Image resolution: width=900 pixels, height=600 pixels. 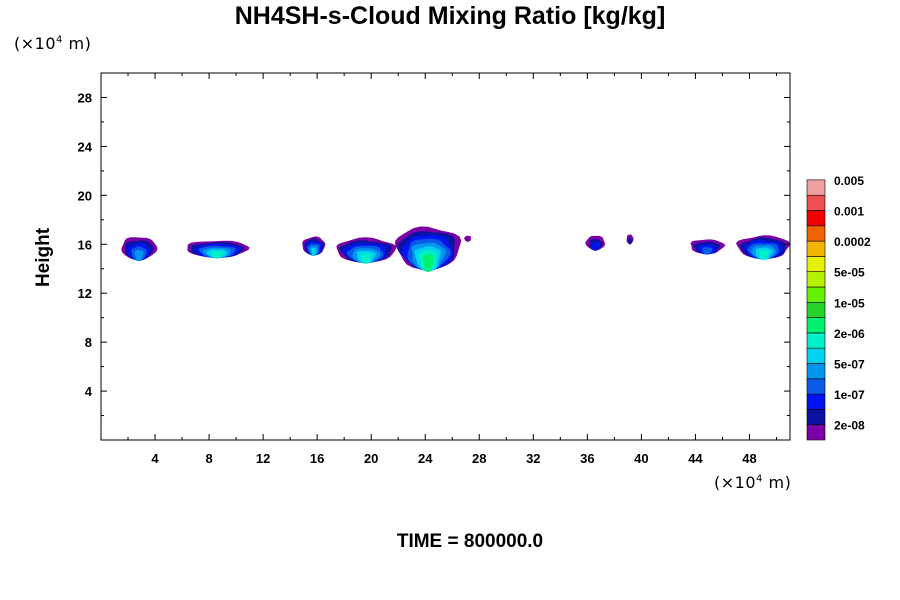 I want to click on x-tick-label: 20, so click(x=371, y=458).